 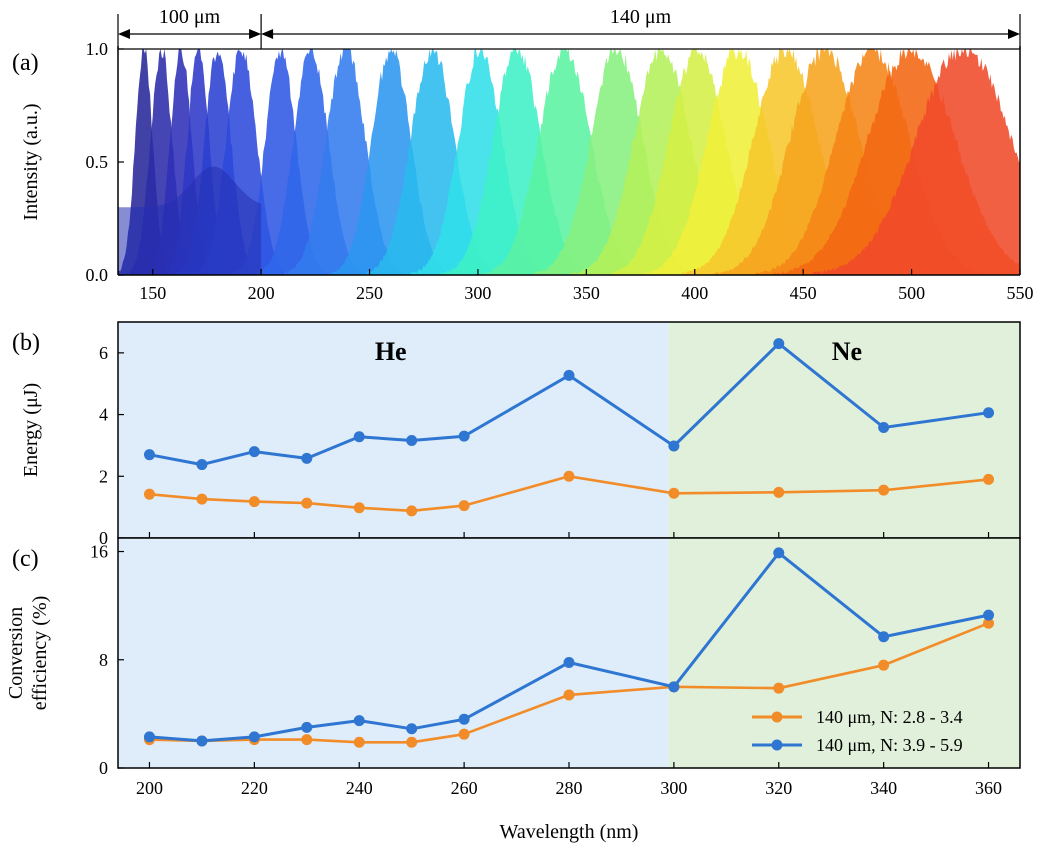 What do you see at coordinates (103, 476) in the screenshot?
I see `y-tick-label: 2` at bounding box center [103, 476].